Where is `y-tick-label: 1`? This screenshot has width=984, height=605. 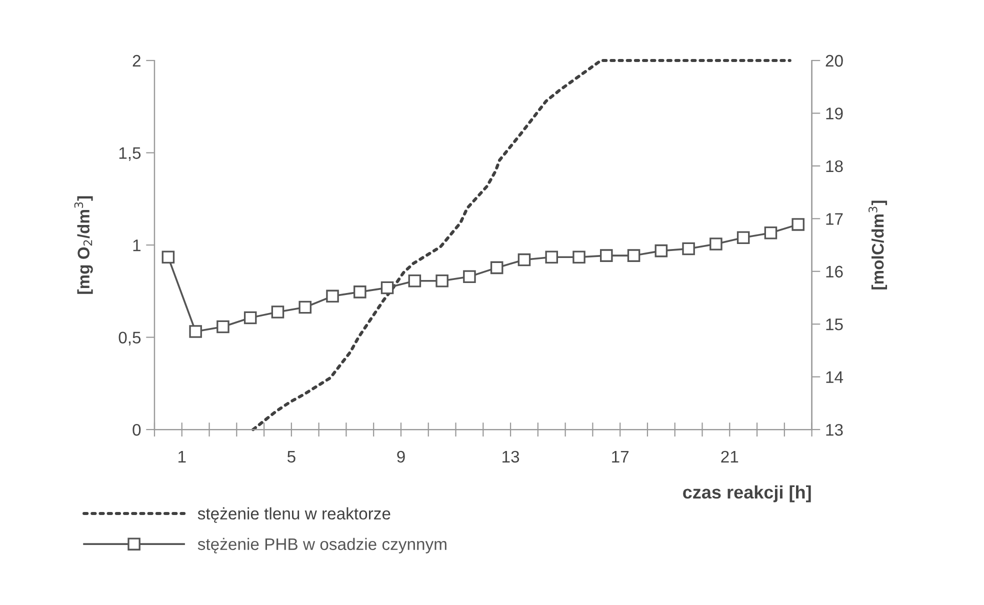 y-tick-label: 1 is located at coordinates (136, 246).